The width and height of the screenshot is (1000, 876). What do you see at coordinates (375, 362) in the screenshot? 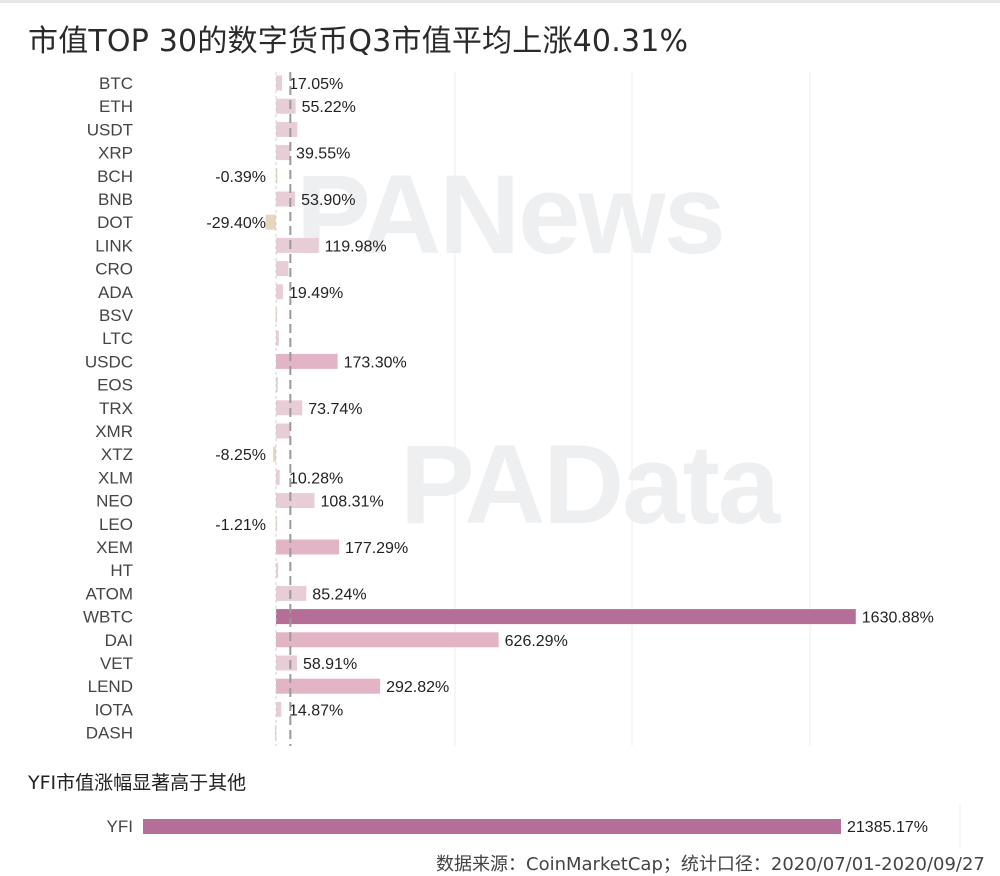
I see `data-label-usdc: 173.30%` at bounding box center [375, 362].